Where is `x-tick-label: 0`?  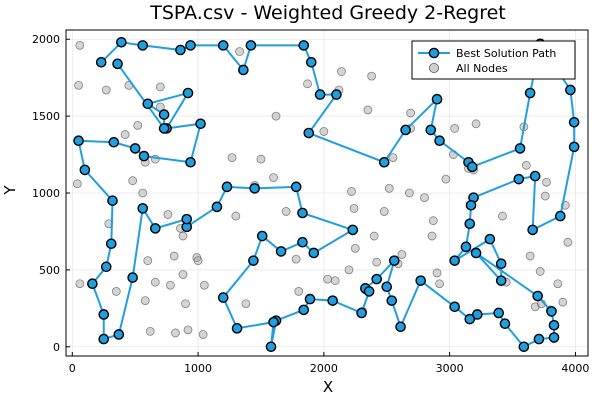
x-tick-label: 0 is located at coordinates (72, 368).